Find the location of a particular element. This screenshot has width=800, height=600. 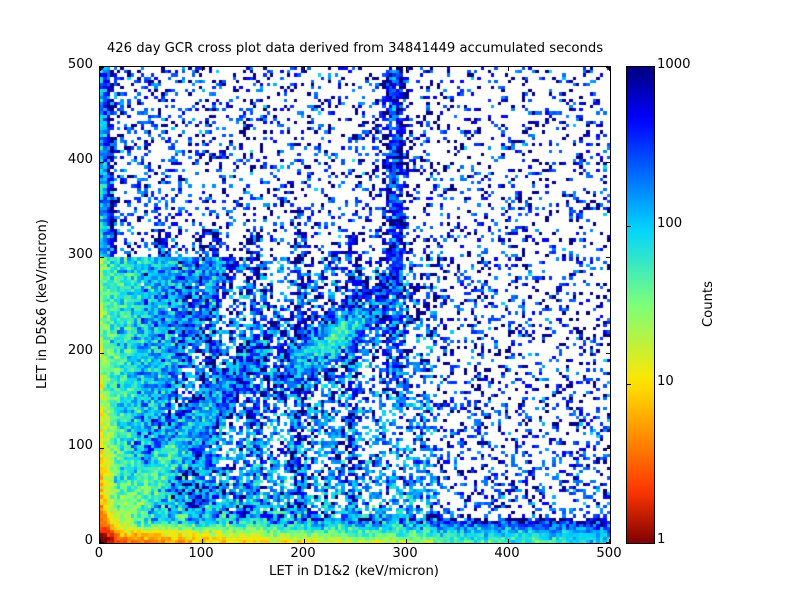

colorbar-gradient is located at coordinates (640, 305).